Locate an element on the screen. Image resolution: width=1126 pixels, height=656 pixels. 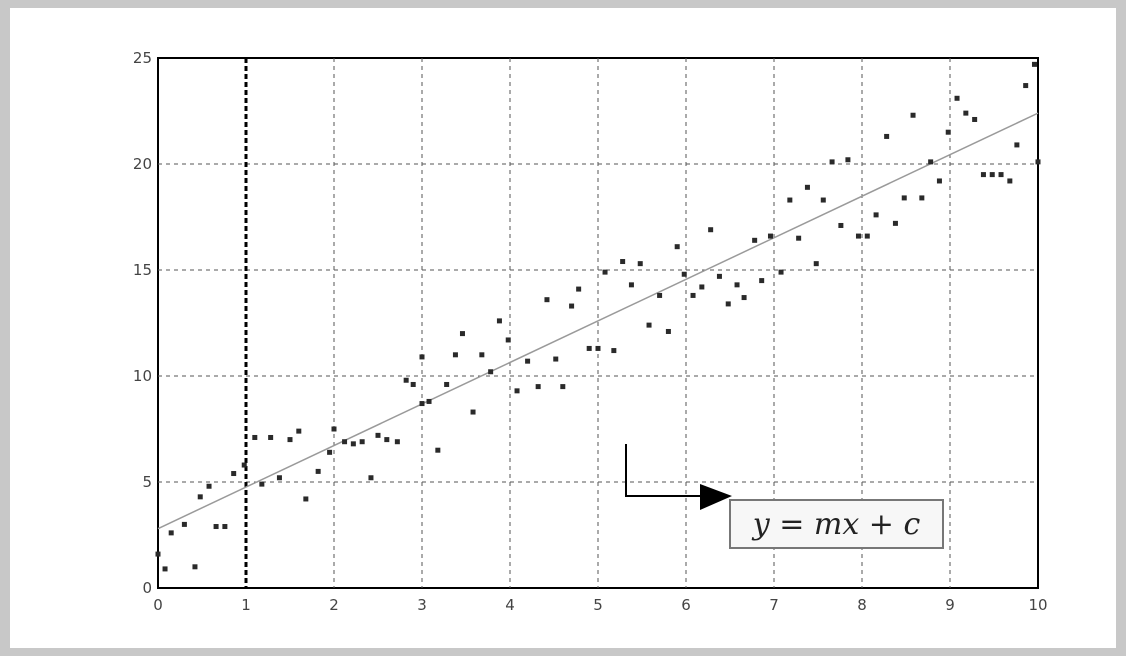
x-tick-label: 6 is located at coordinates (686, 605).